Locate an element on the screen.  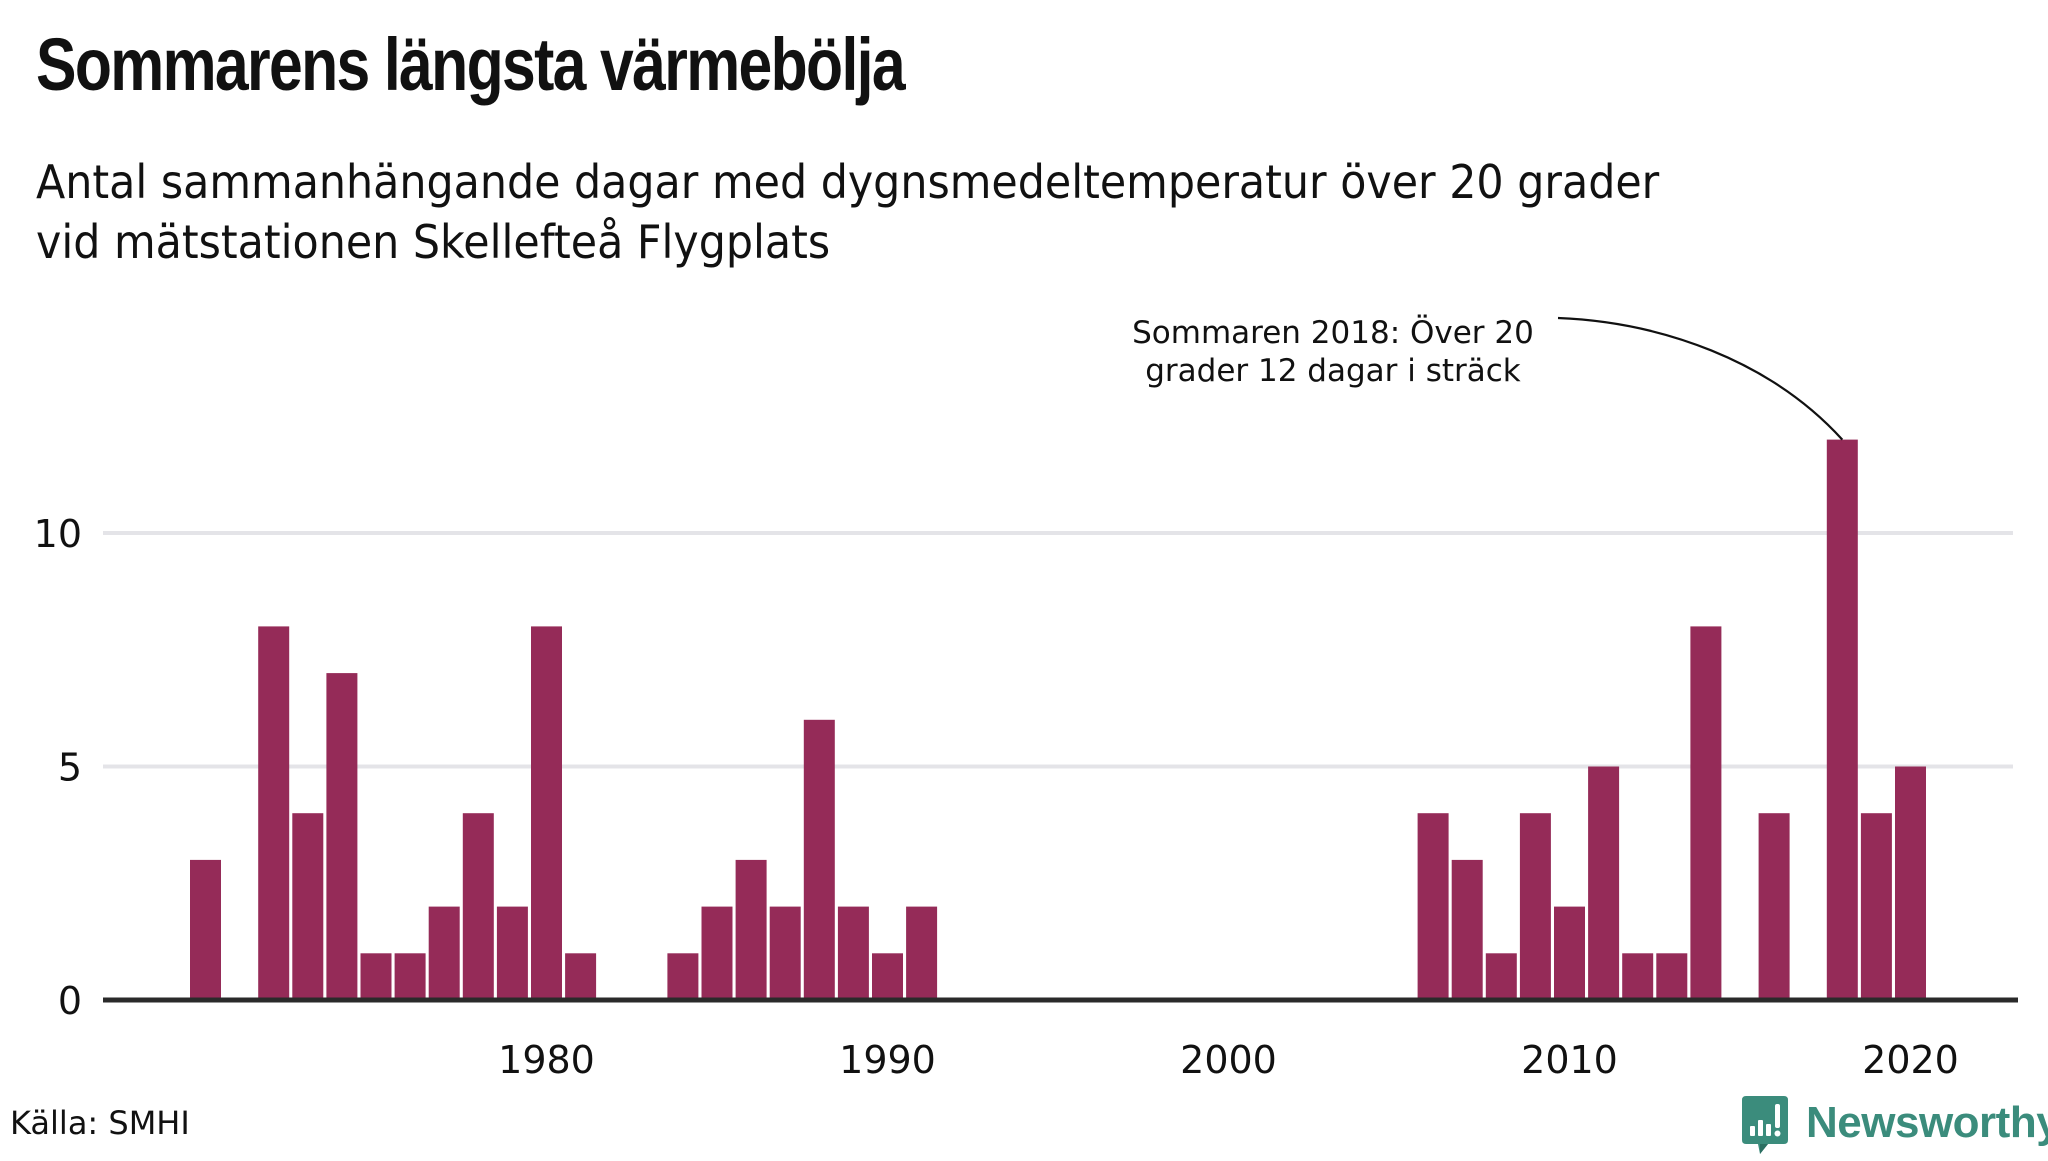
bar-1991 is located at coordinates (922, 953).